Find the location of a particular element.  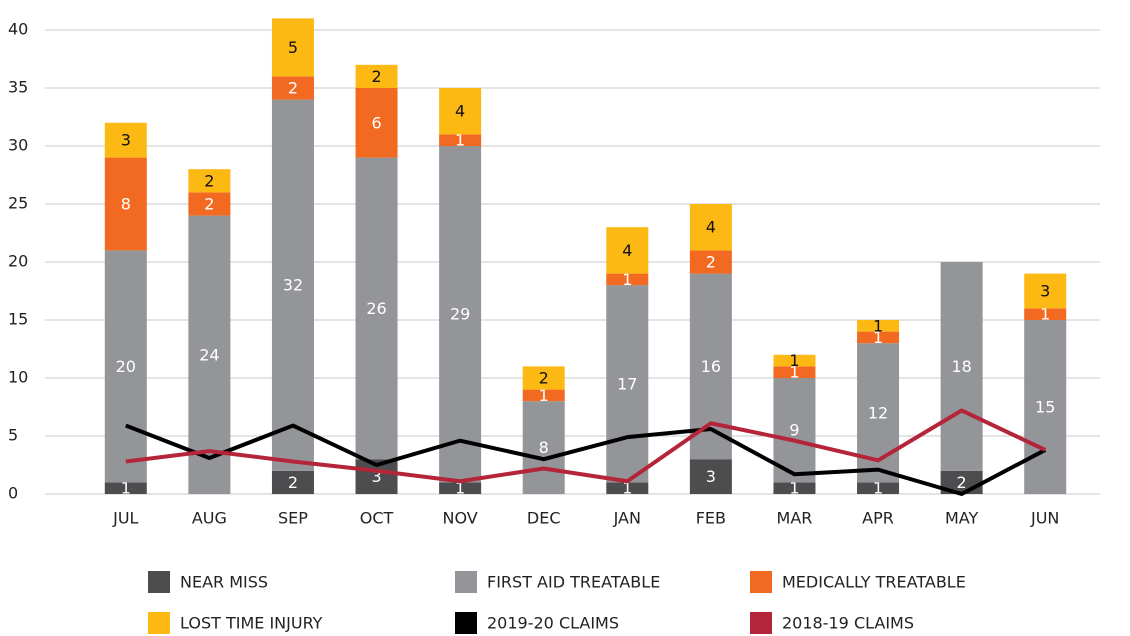

legend-label: 2019-20 CLAIMS is located at coordinates (553, 623).